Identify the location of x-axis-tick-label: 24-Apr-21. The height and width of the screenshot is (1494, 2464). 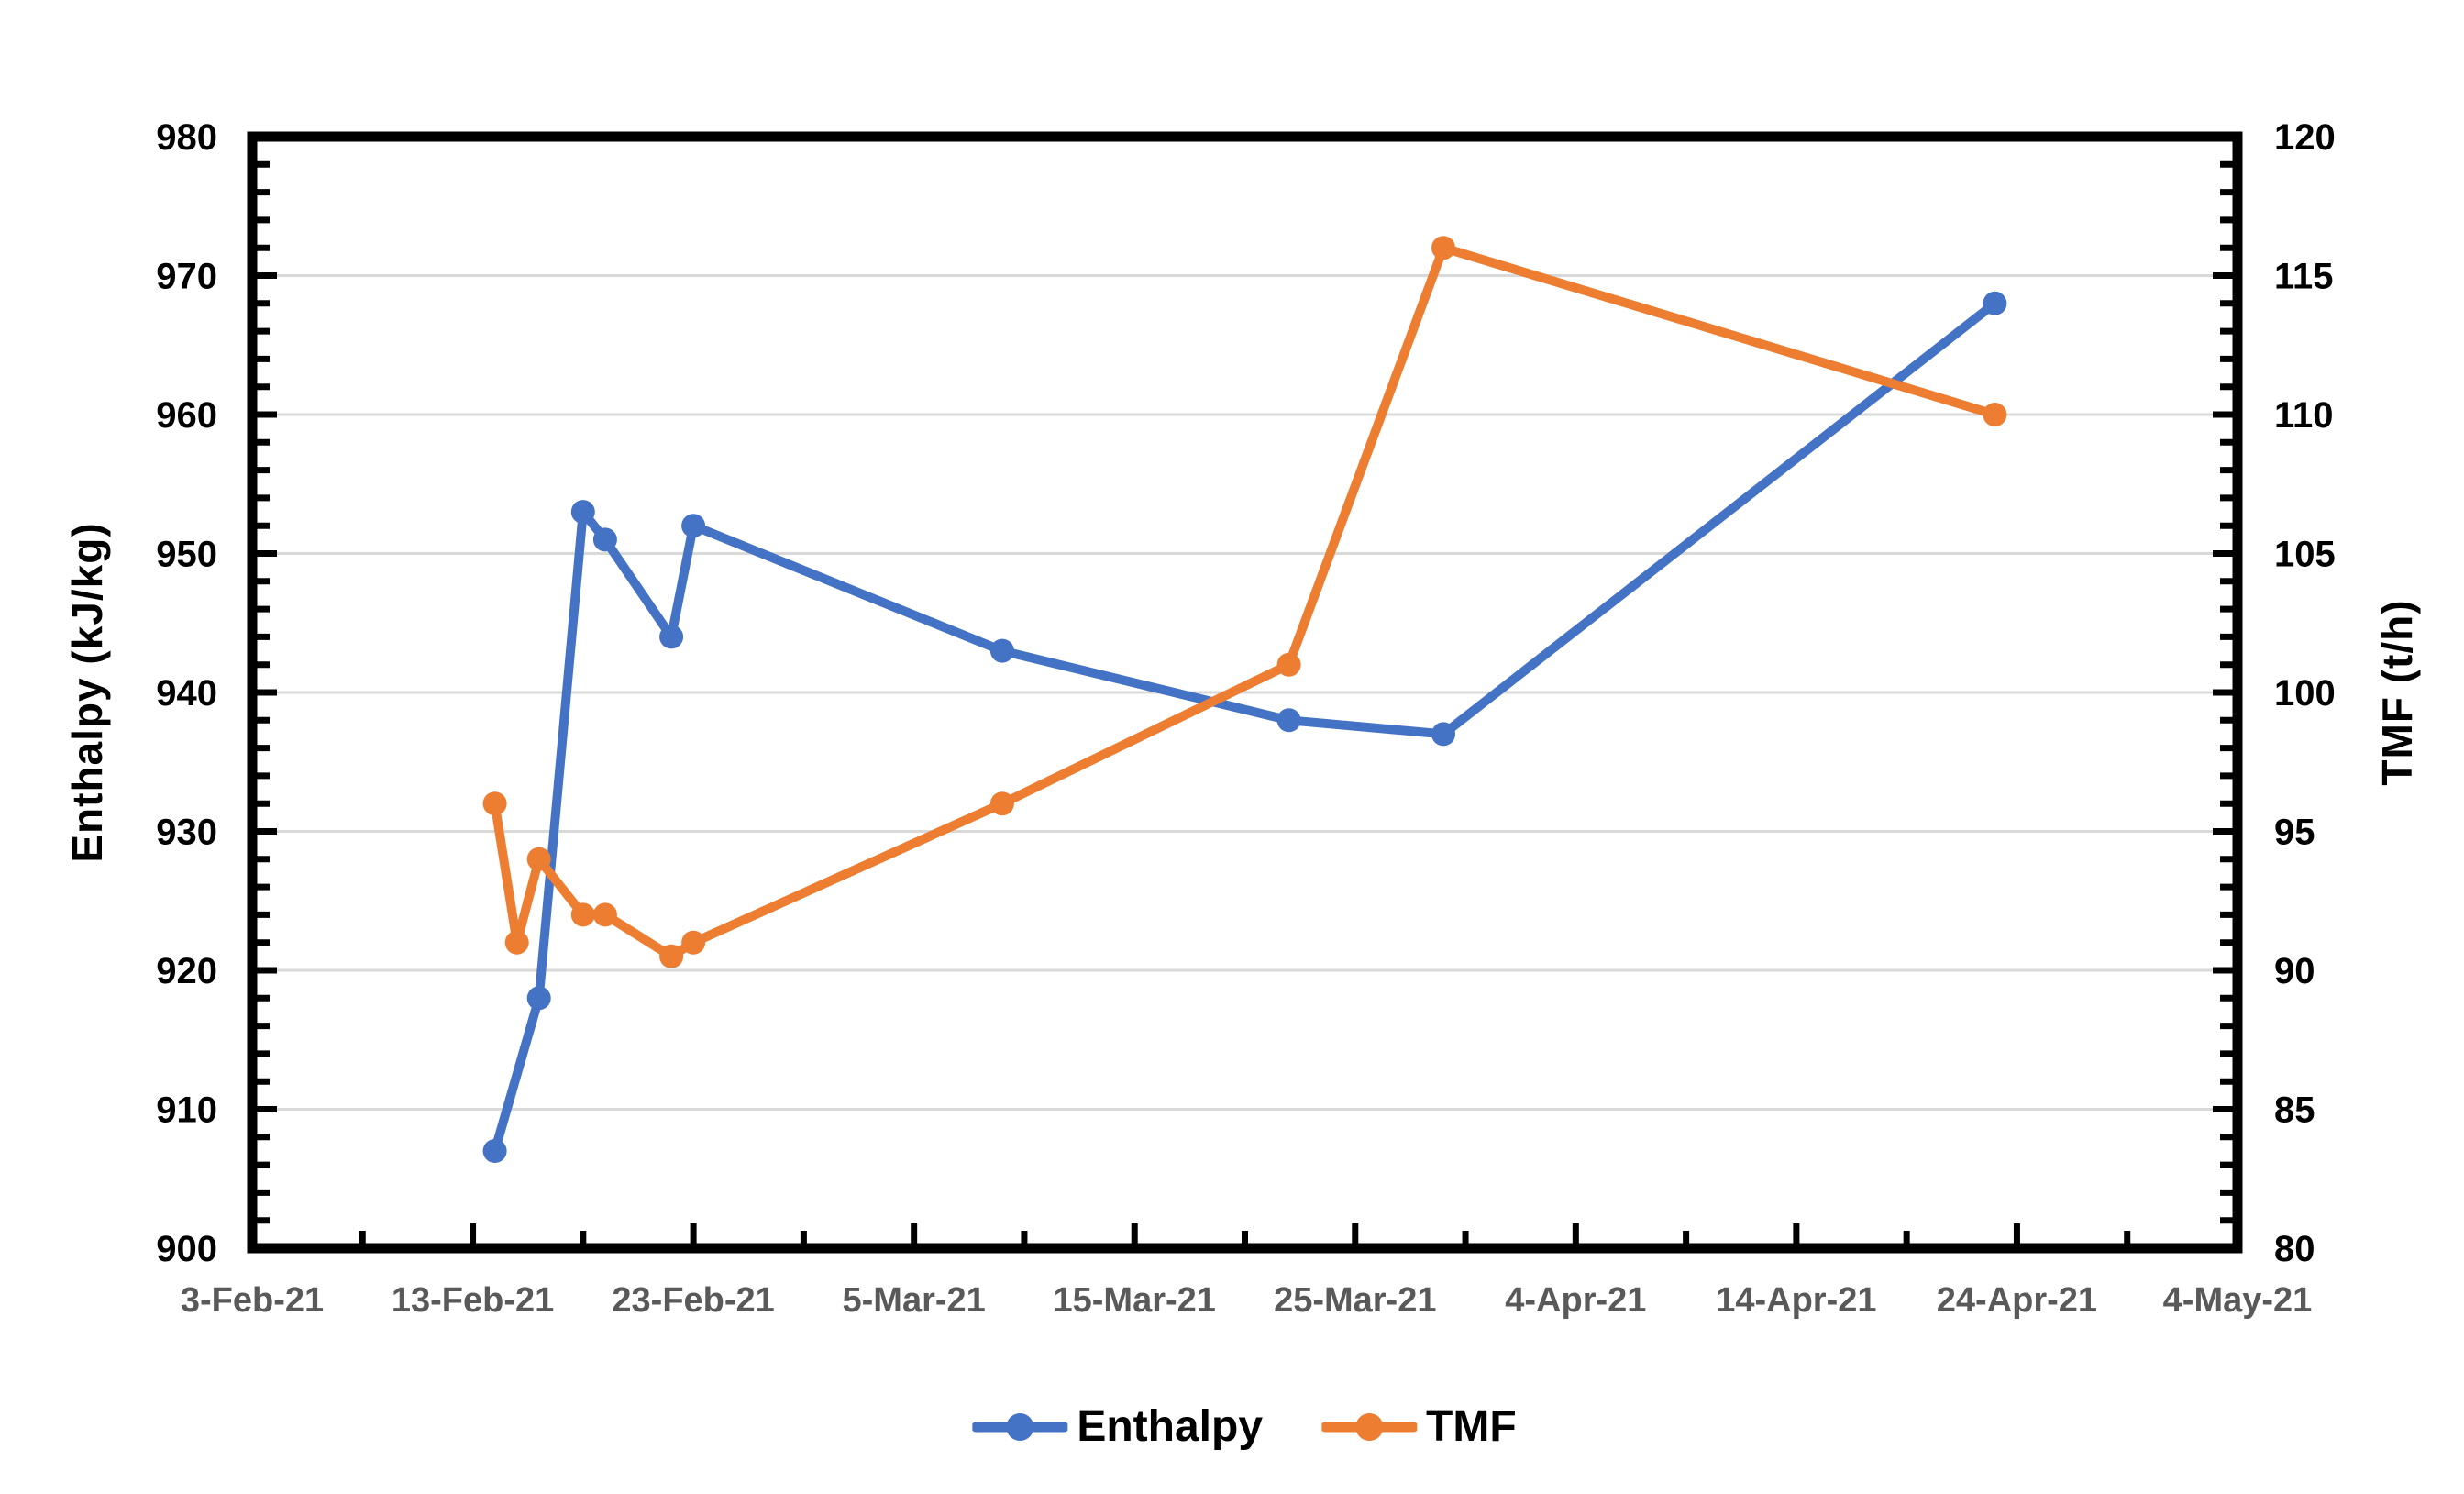
(2017, 1300).